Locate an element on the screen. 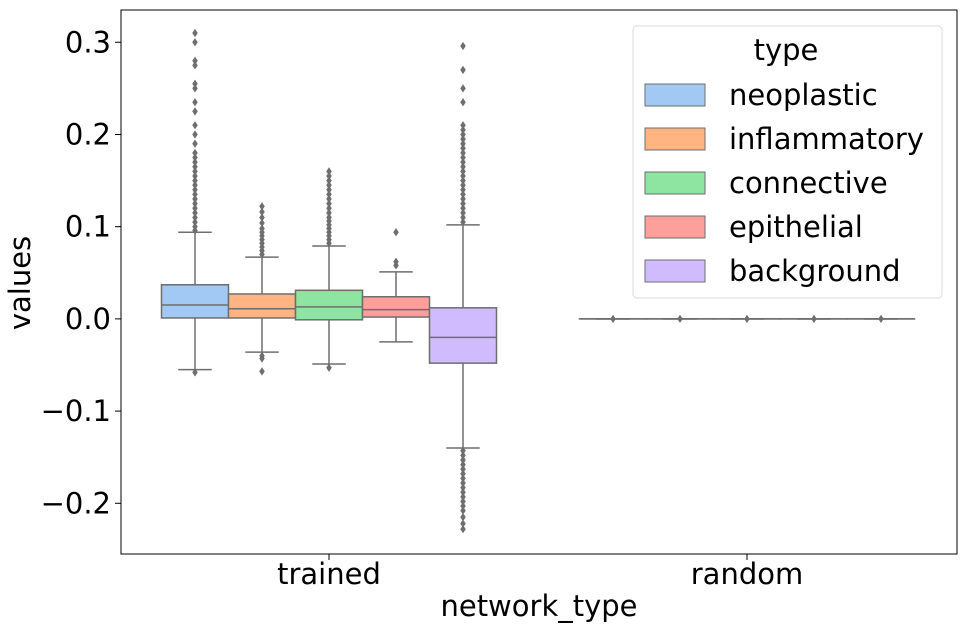  legend-swatch-connective is located at coordinates (675, 183).